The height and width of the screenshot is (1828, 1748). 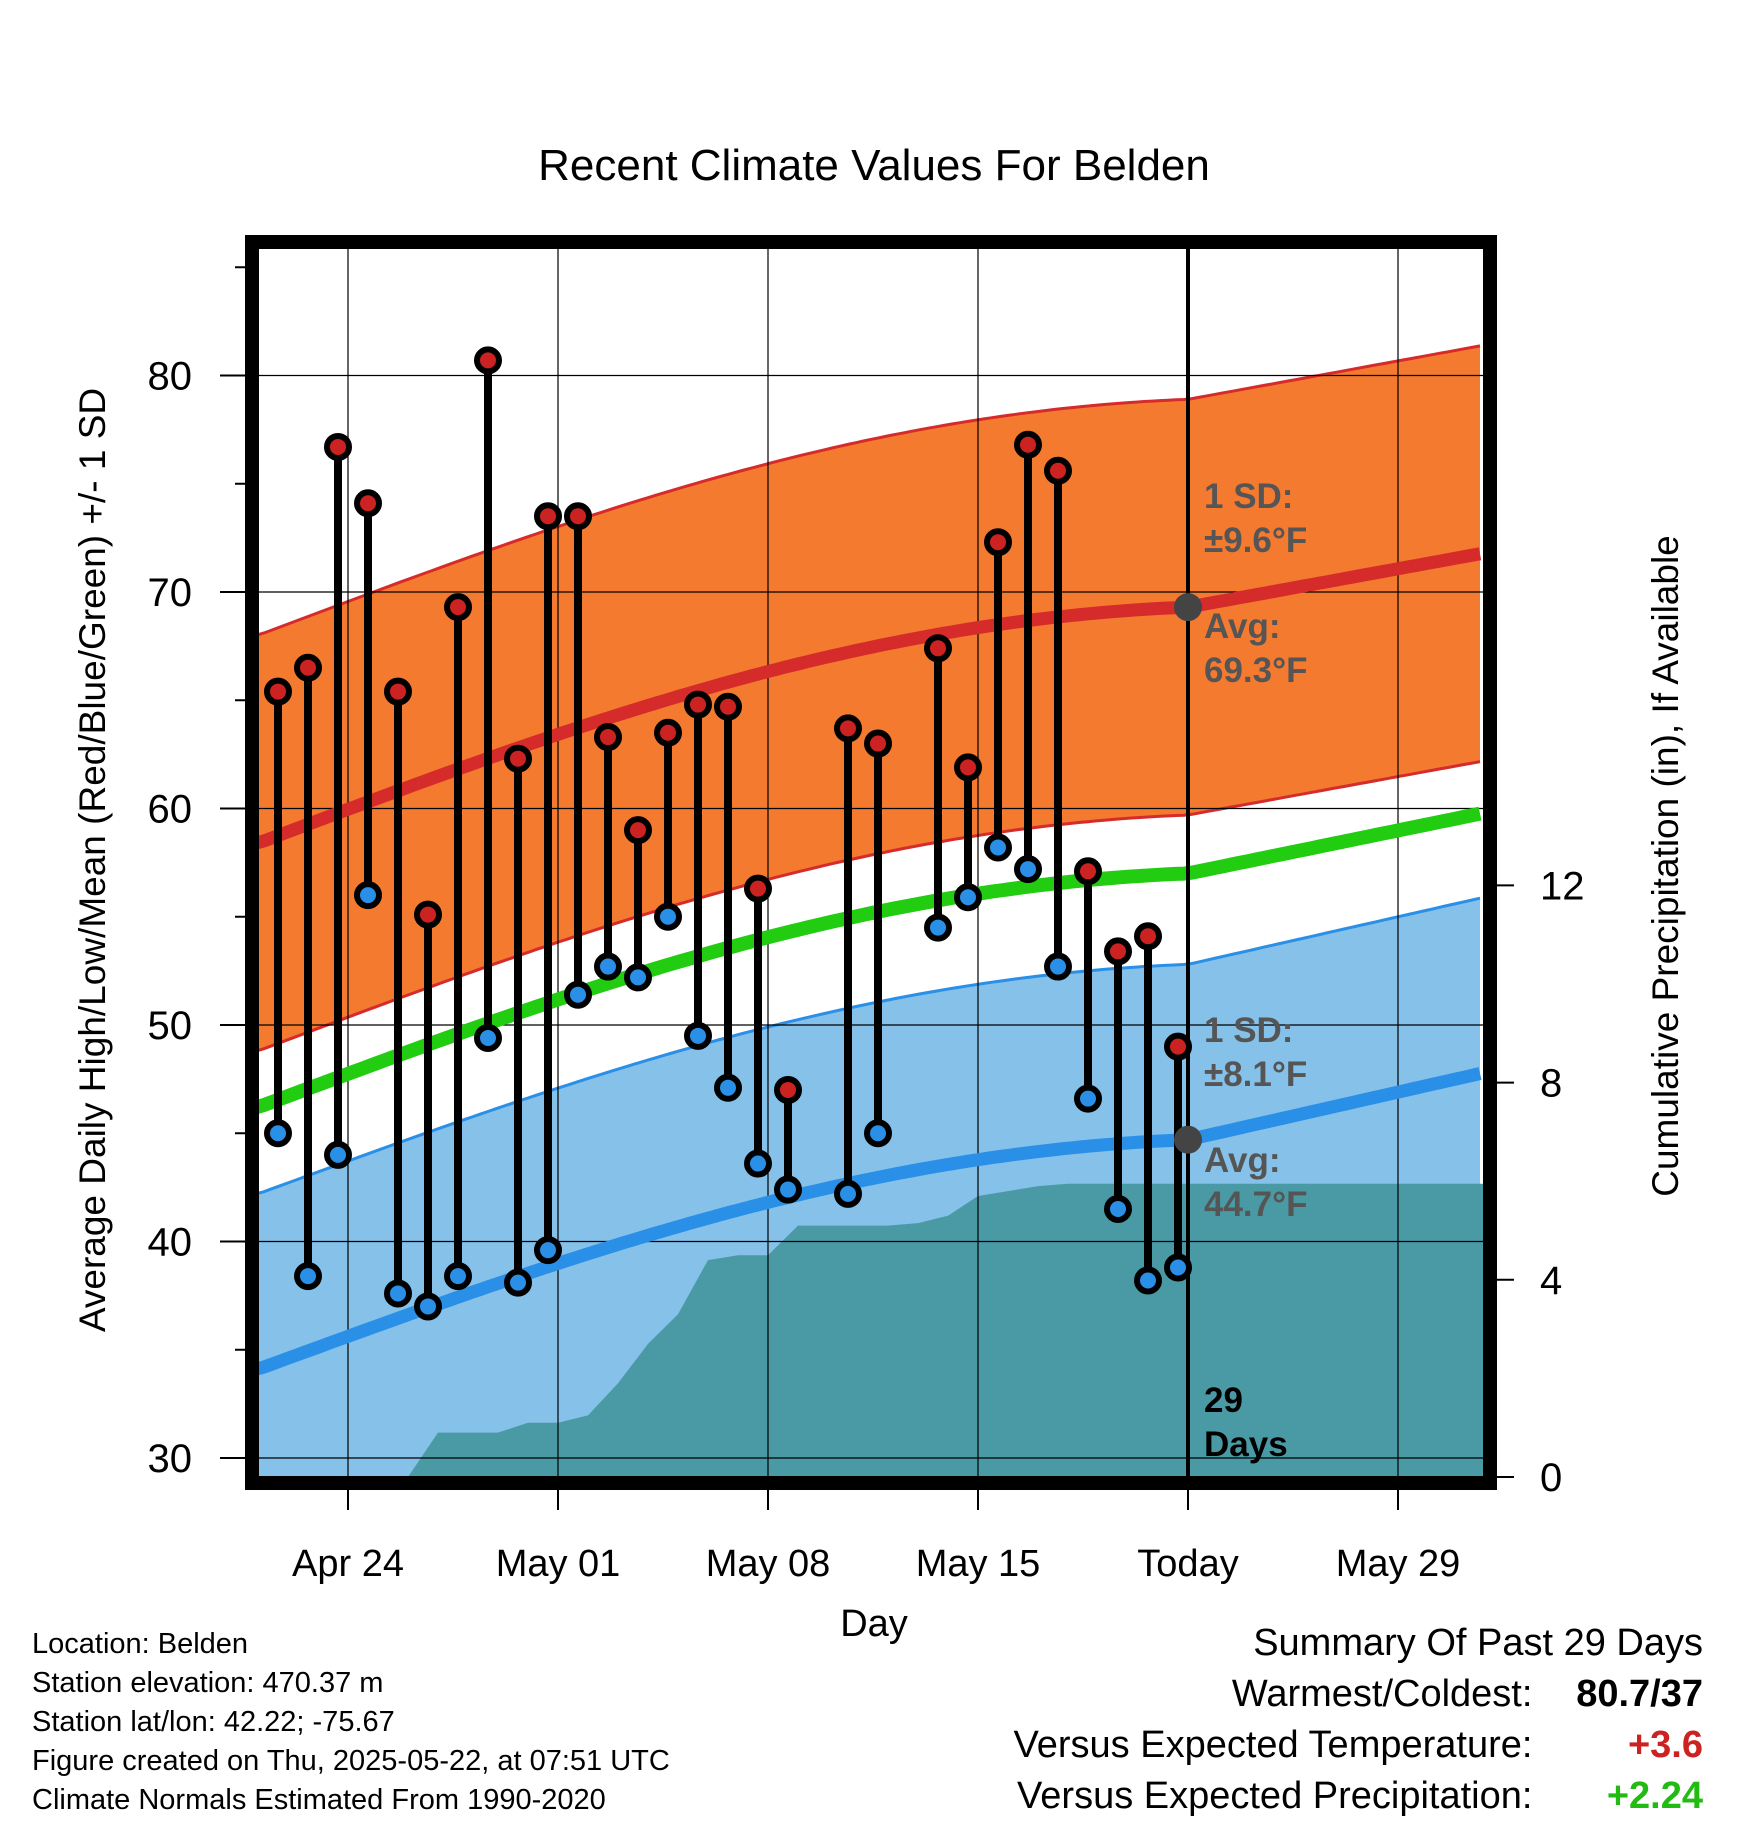 What do you see at coordinates (978, 1564) in the screenshot?
I see `x-tick-label: May 15` at bounding box center [978, 1564].